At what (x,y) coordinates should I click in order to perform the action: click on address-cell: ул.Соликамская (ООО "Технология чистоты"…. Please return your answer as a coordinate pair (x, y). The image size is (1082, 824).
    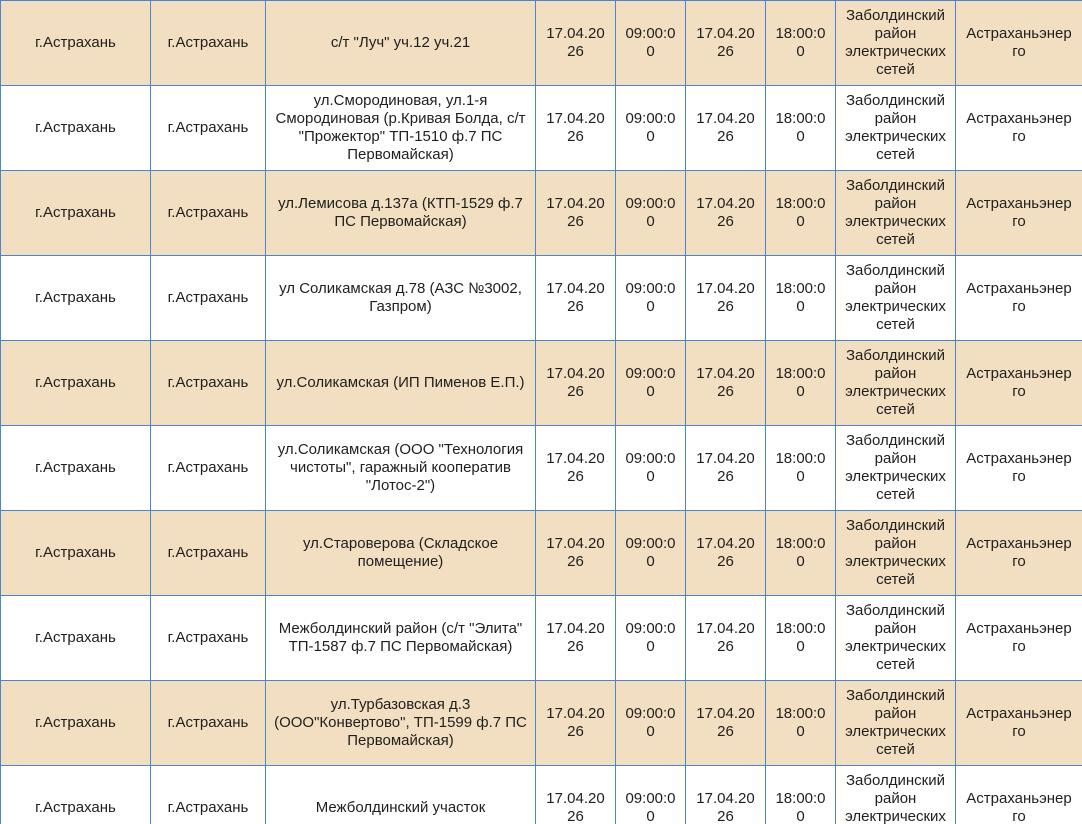
    Looking at the image, I should click on (400, 468).